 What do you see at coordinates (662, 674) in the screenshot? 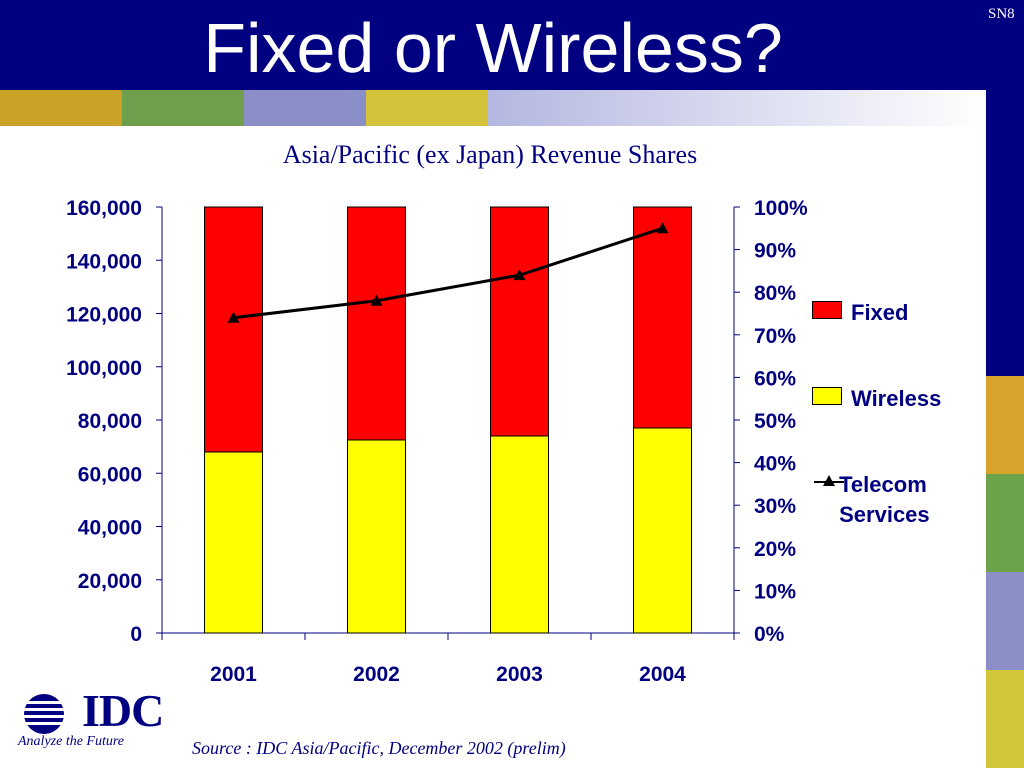
I see `x-axis-category-label: 2004` at bounding box center [662, 674].